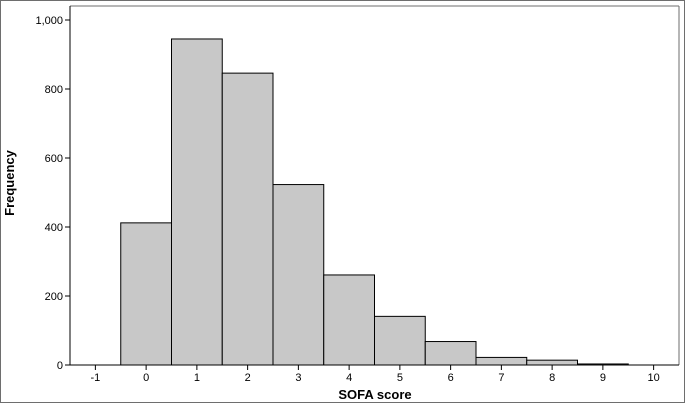 The image size is (685, 403). What do you see at coordinates (248, 378) in the screenshot?
I see `x-tick-label: 2` at bounding box center [248, 378].